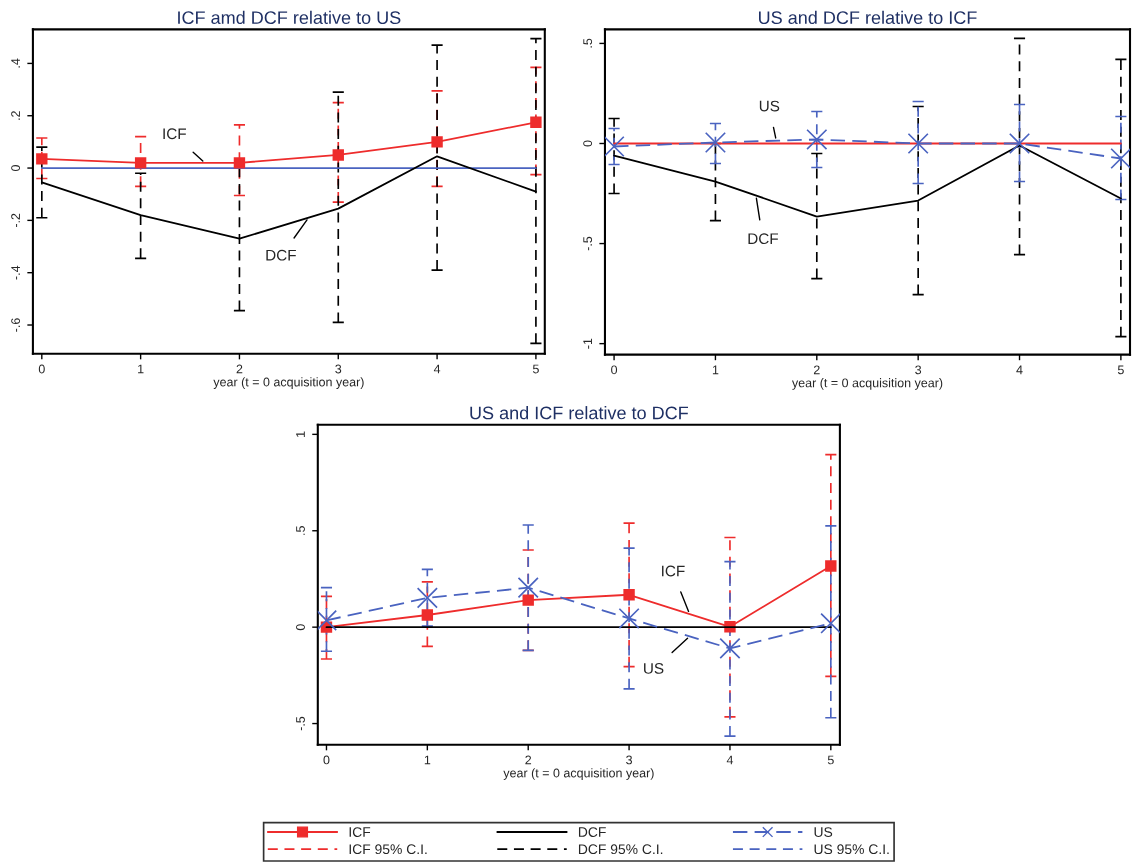 Image resolution: width=1135 pixels, height=865 pixels. I want to click on y-tick-label: 1, so click(300, 434).